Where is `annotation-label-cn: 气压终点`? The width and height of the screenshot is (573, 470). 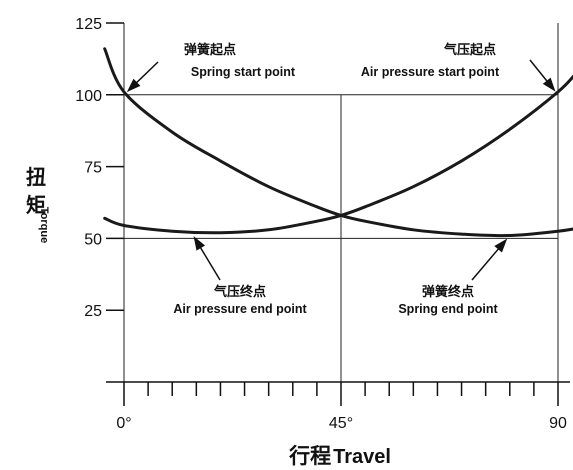 annotation-label-cn: 气压终点 is located at coordinates (240, 292).